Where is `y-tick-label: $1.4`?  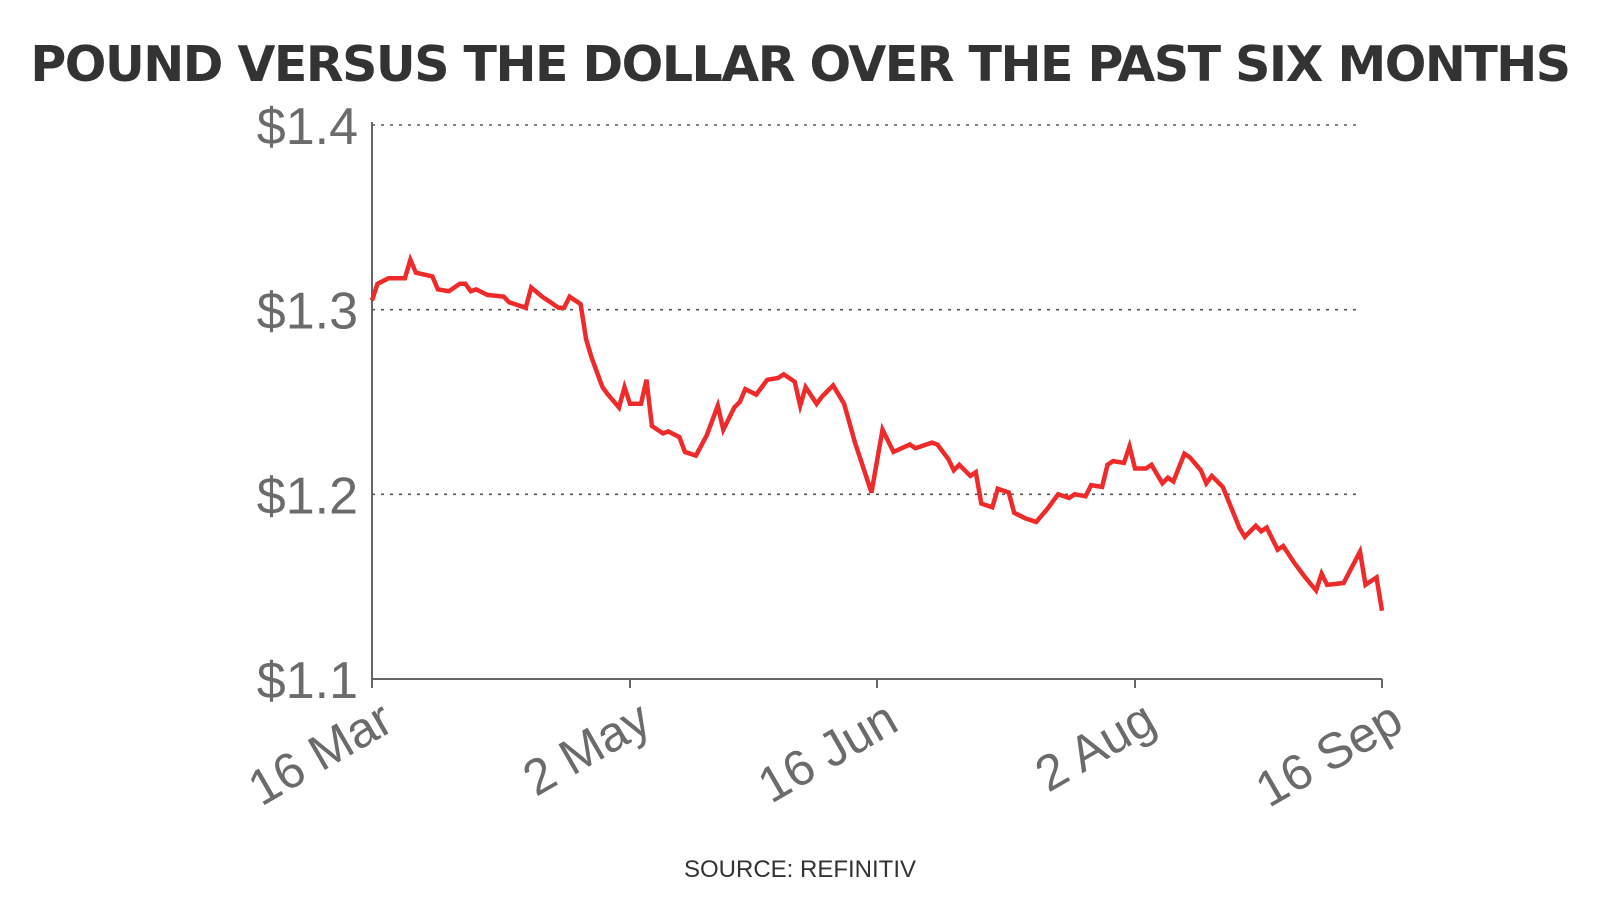 y-tick-label: $1.4 is located at coordinates (307, 127).